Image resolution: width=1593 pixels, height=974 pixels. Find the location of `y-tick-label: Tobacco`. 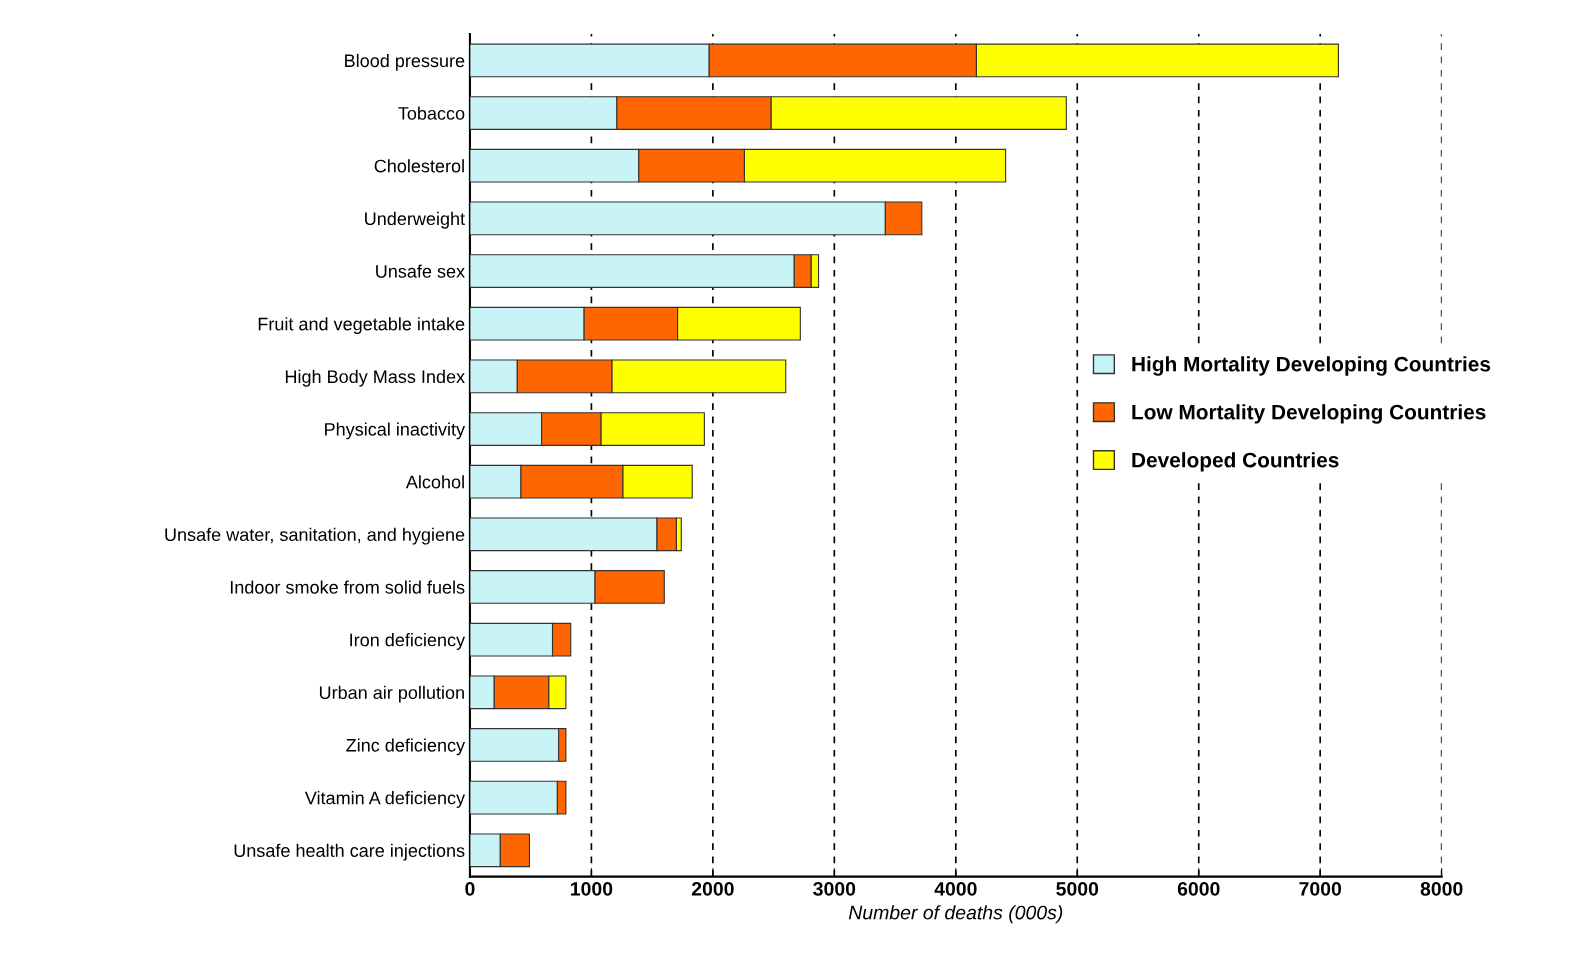

y-tick-label: Tobacco is located at coordinates (431, 113).